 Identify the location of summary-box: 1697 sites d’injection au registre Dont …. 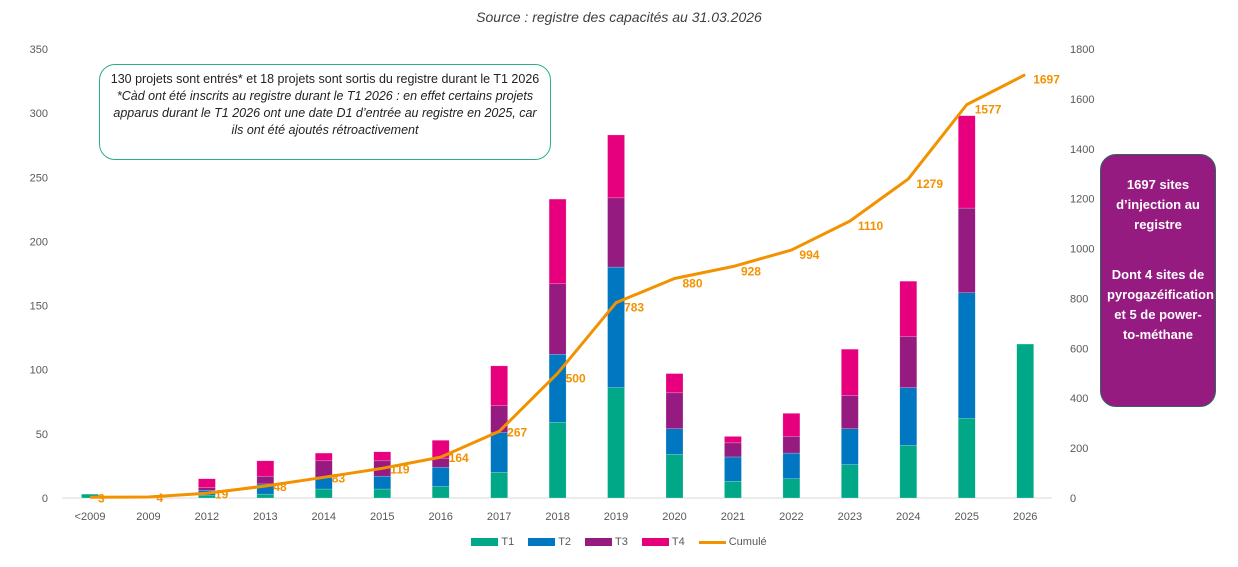
(1158, 280).